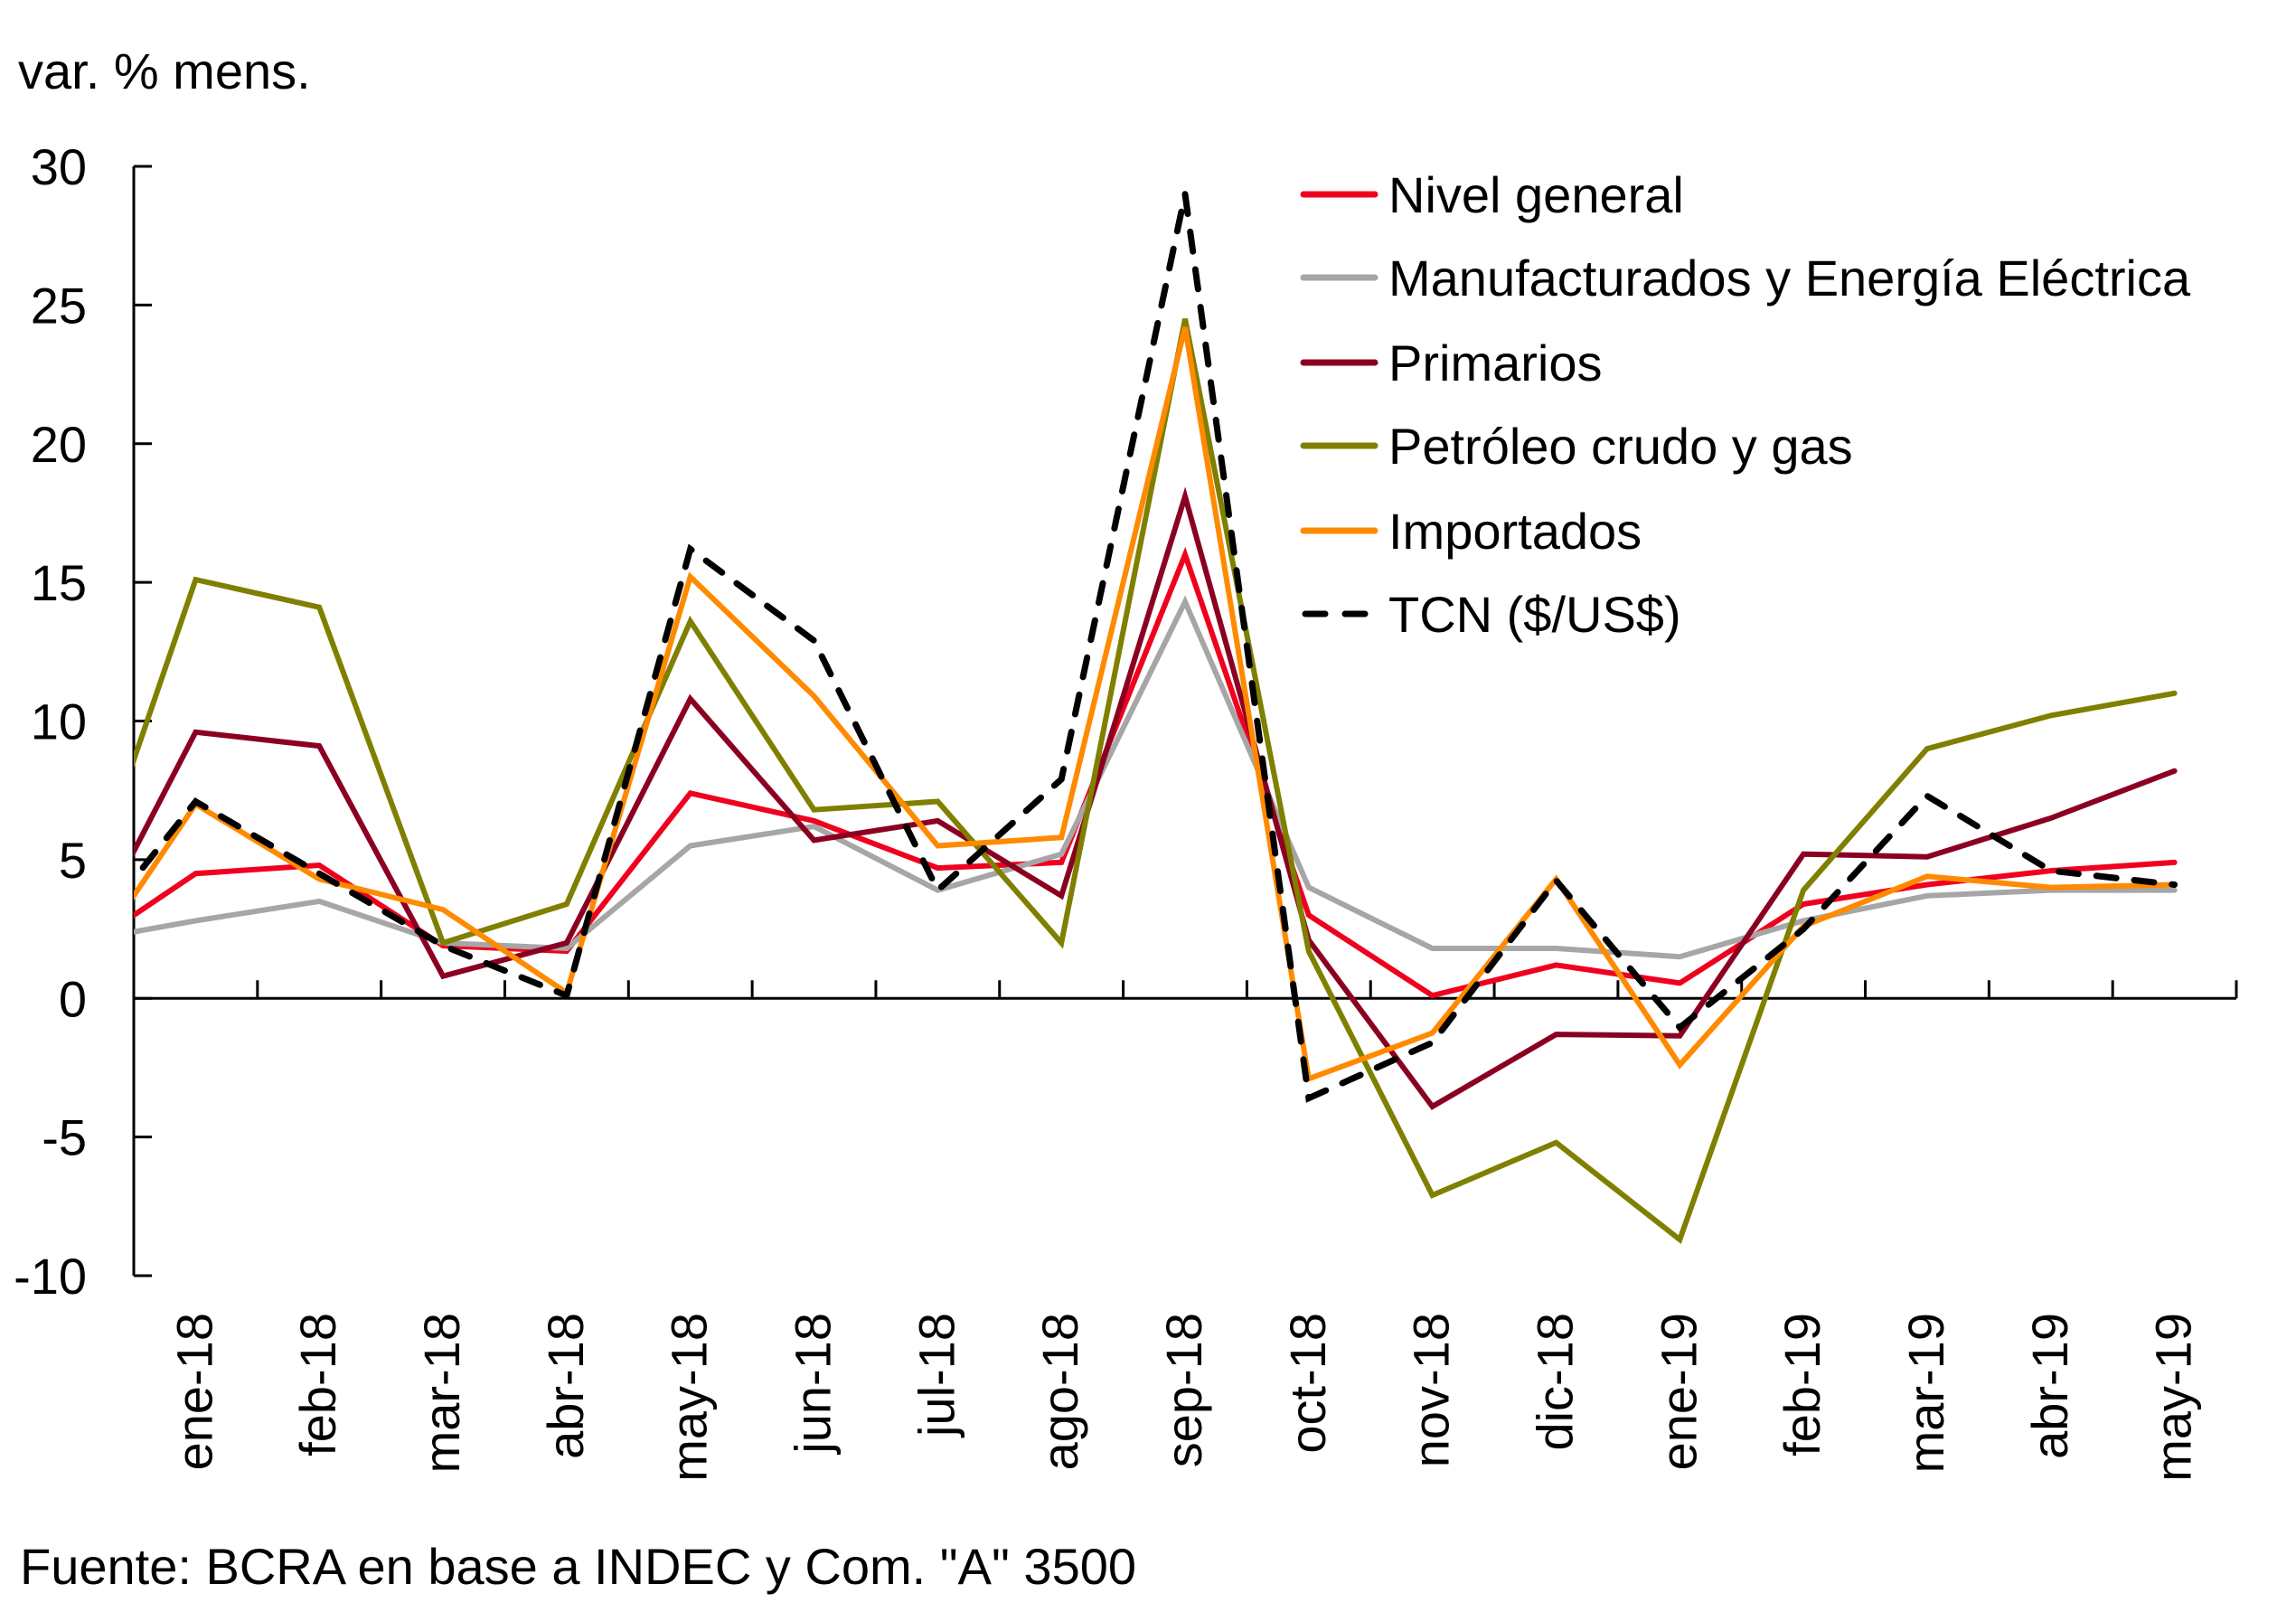 This screenshot has width=2296, height=1612. Describe the element at coordinates (1678, 1391) in the screenshot. I see `x-tick-label: ene-19` at that location.